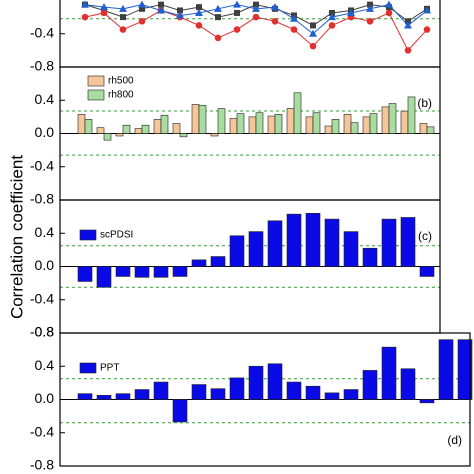 This screenshot has height=474, width=474. What do you see at coordinates (121, 81) in the screenshot?
I see `legend-label: rh500` at bounding box center [121, 81].